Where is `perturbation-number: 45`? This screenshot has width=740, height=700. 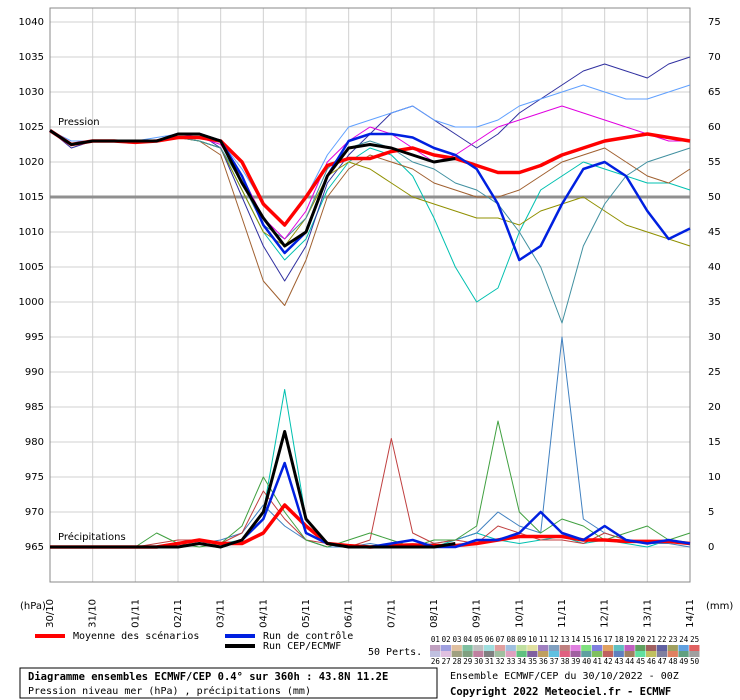 perturbation-number: 45 is located at coordinates (640, 661).